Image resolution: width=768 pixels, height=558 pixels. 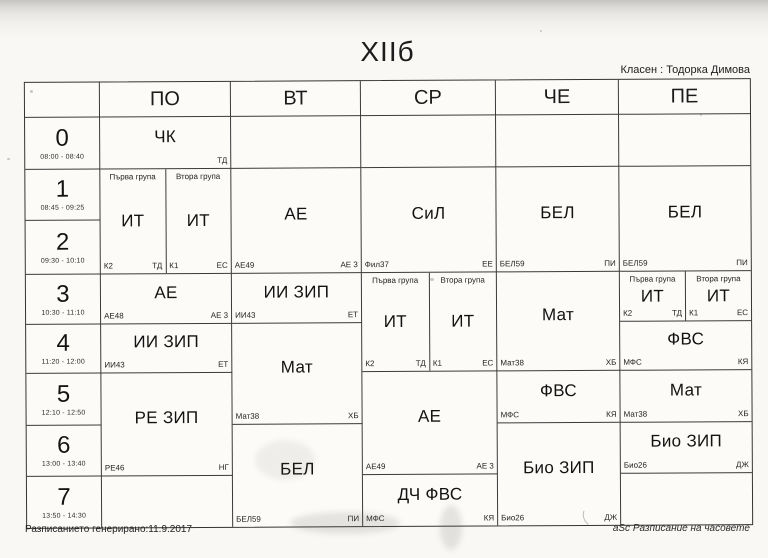 What do you see at coordinates (387, 51) in the screenshot?
I see `page-title: XIIб` at bounding box center [387, 51].